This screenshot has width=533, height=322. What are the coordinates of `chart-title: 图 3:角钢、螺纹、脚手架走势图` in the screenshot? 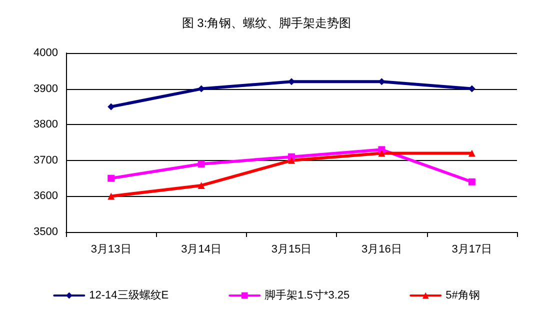 It's located at (267, 23).